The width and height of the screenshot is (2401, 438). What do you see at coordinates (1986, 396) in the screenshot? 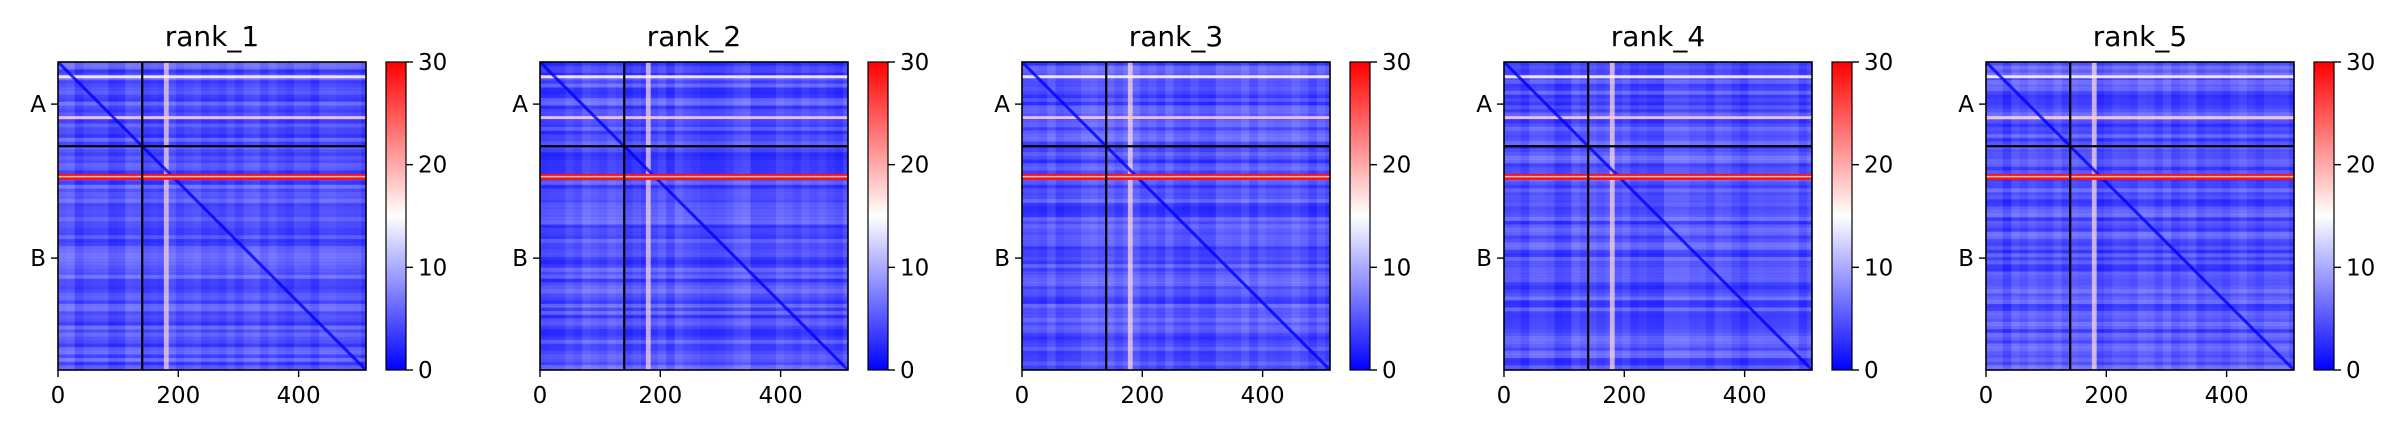
I see `x-tick-label: 0` at bounding box center [1986, 396].